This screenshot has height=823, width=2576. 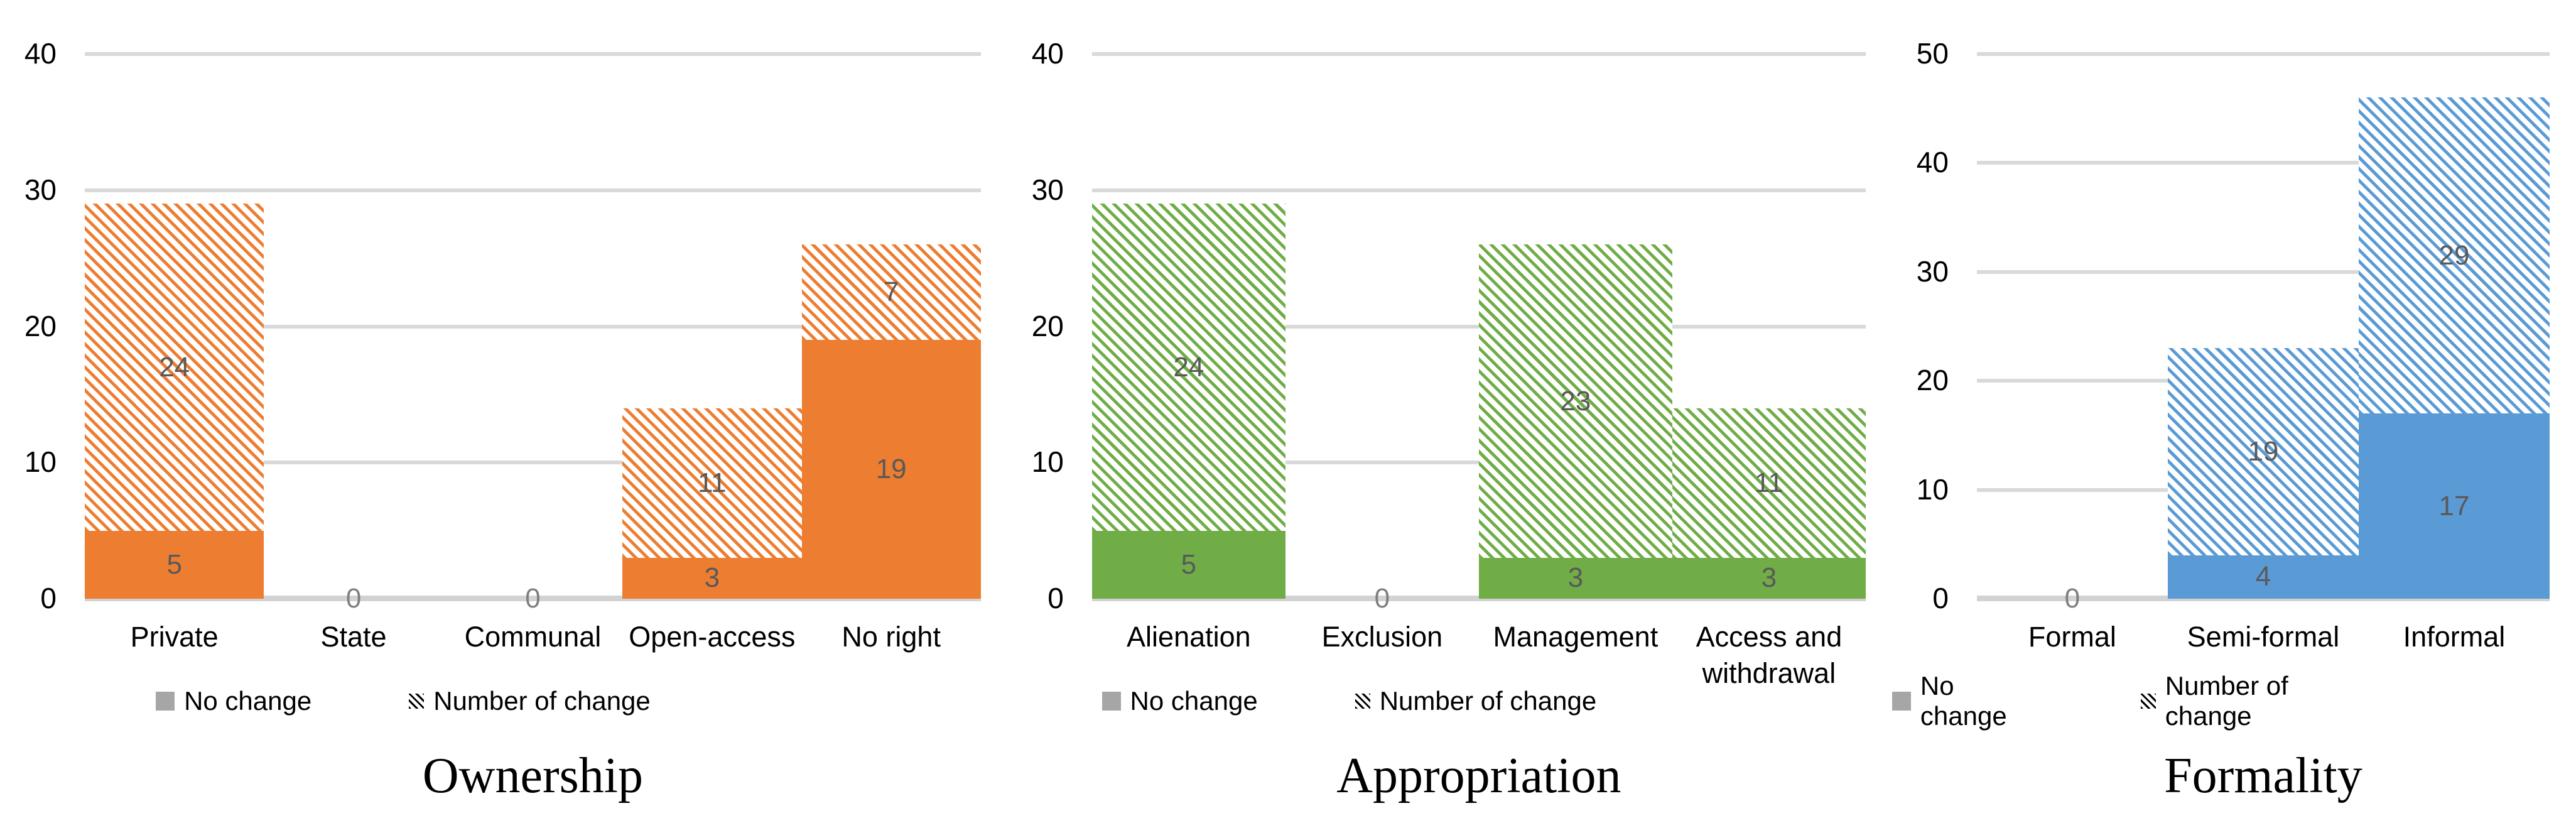 I want to click on bar-value-no-change: 17, so click(x=2454, y=506).